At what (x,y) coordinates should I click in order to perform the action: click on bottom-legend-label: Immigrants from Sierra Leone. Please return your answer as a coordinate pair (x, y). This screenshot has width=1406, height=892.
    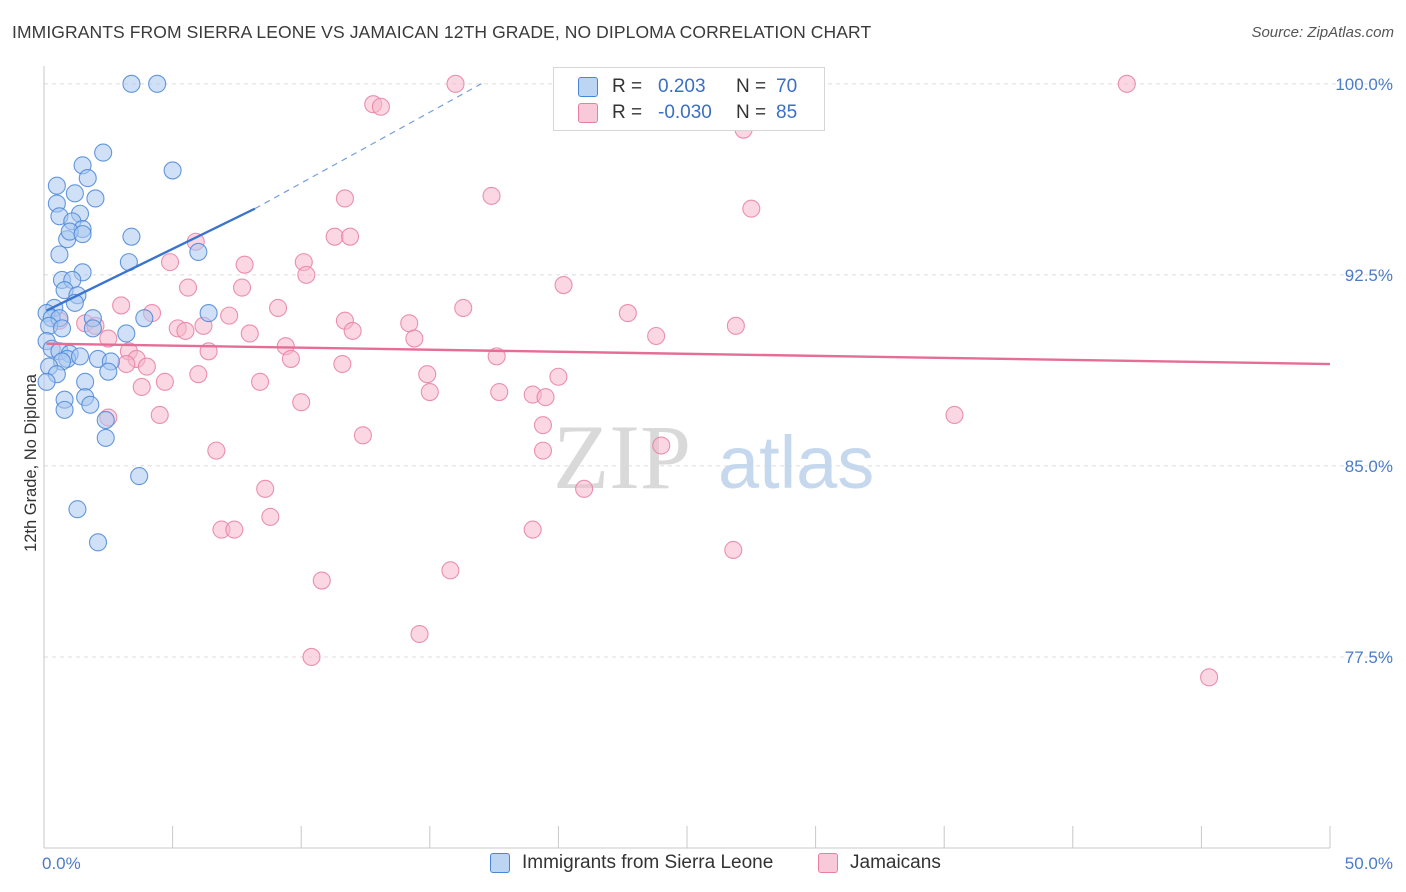
    Looking at the image, I should click on (648, 862).